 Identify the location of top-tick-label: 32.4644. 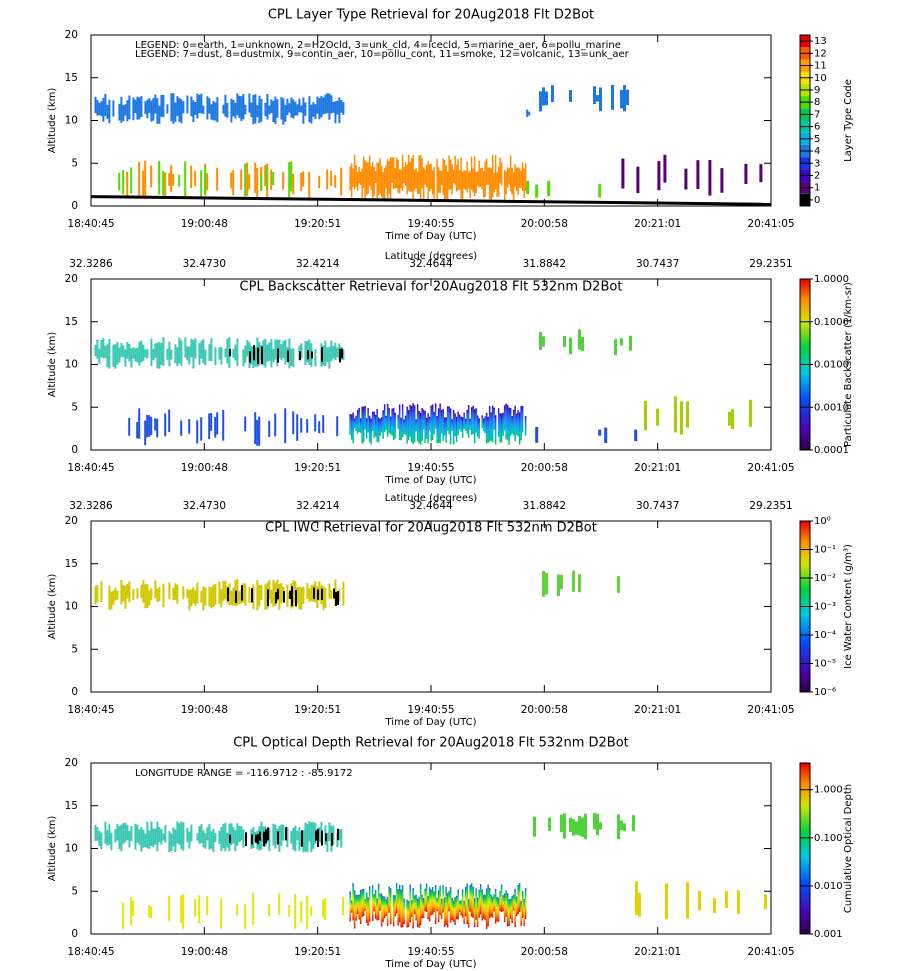
(431, 506).